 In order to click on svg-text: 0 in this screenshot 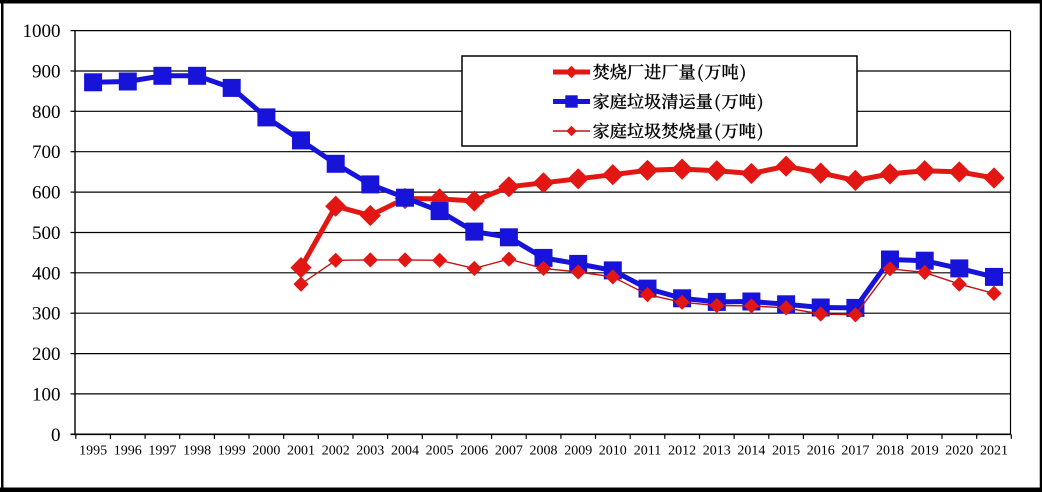, I will do `click(56, 435)`.